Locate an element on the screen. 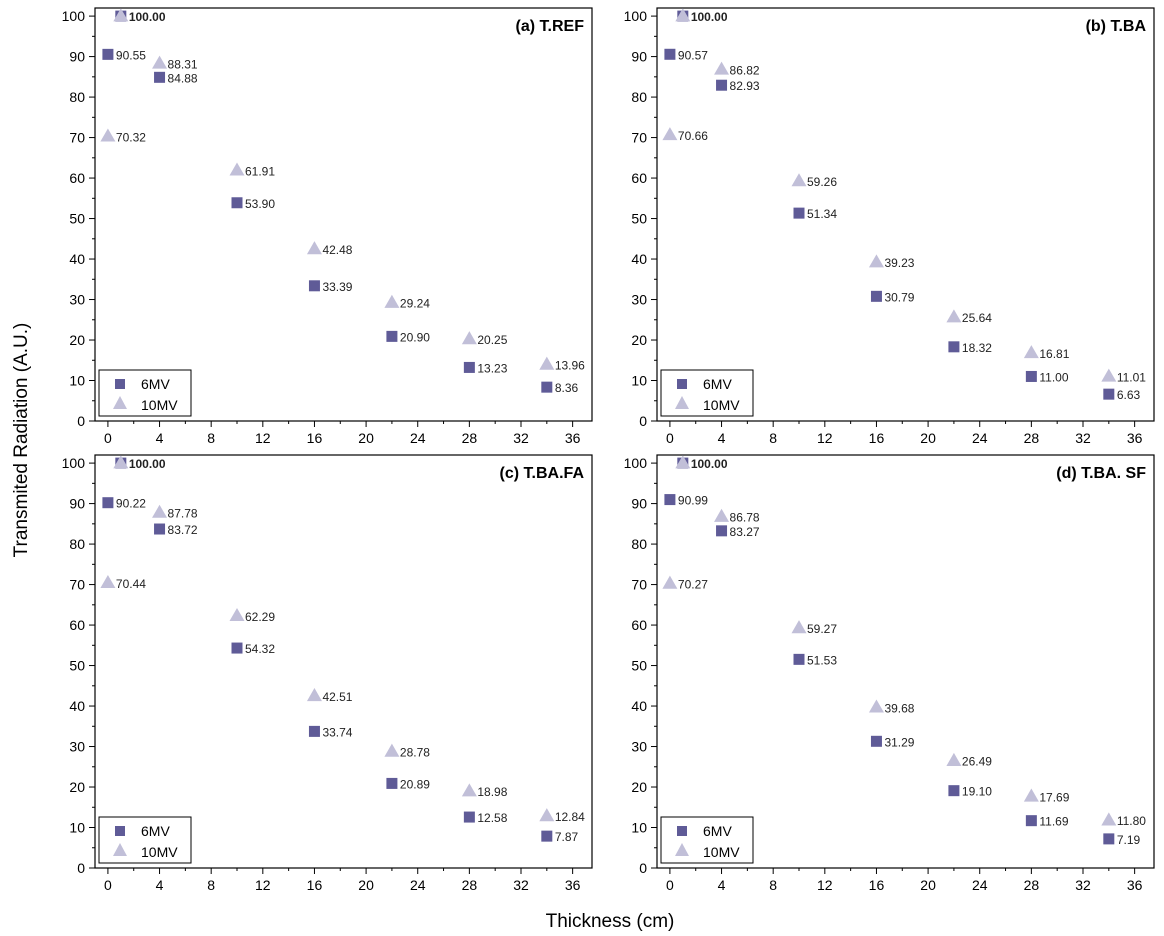  panel-title: (d) T.BA. SF is located at coordinates (1101, 473).